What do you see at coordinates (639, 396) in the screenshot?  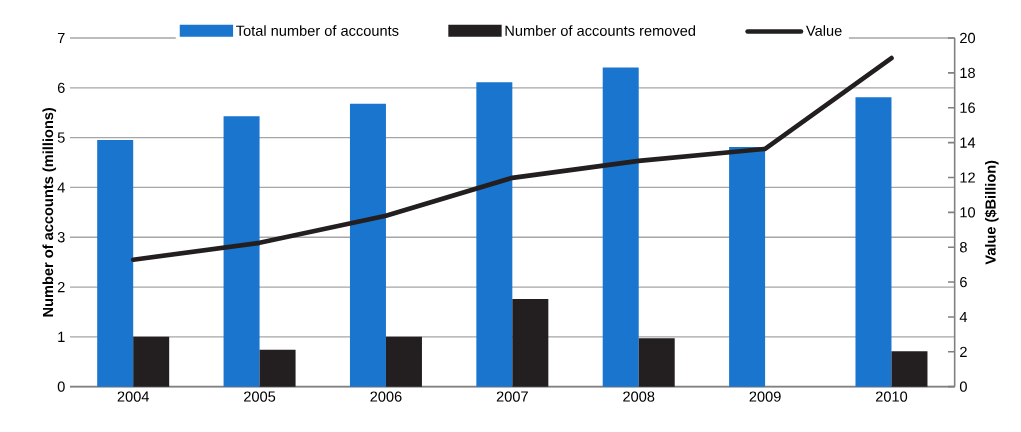 I see `x-tick-label: 2008` at bounding box center [639, 396].